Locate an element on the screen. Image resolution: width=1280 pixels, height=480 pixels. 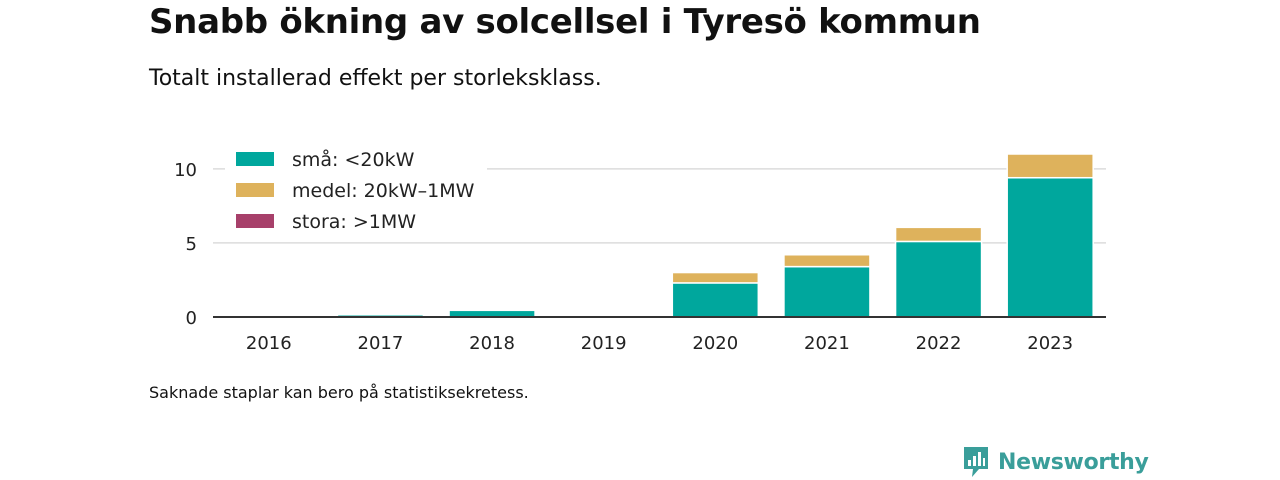
y-tick-label: 10 is located at coordinates (185, 170).